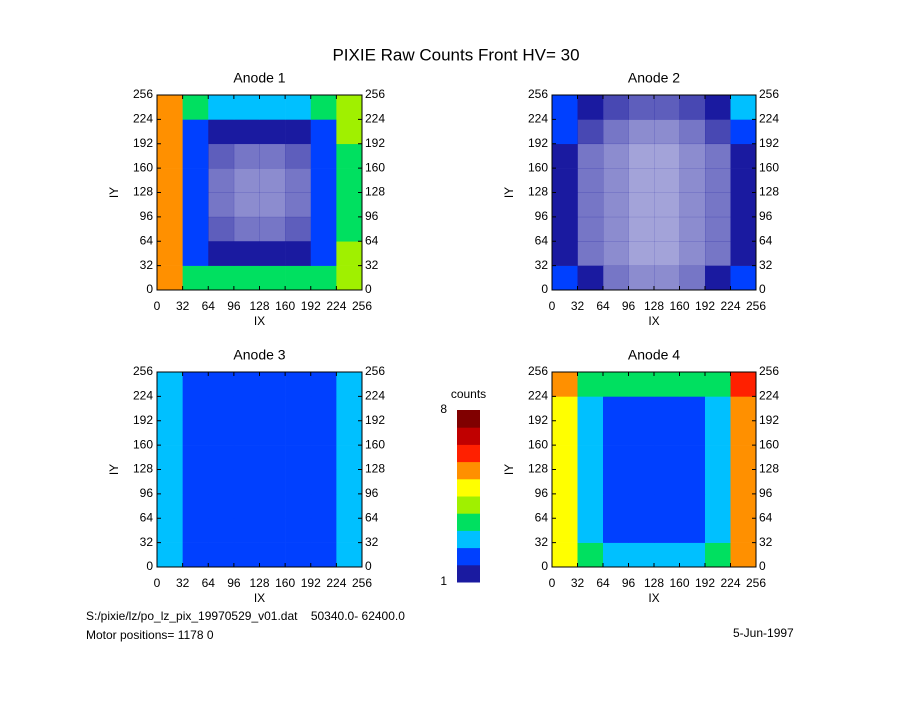 The height and width of the screenshot is (705, 913). I want to click on x-tick-label: 64, so click(603, 583).